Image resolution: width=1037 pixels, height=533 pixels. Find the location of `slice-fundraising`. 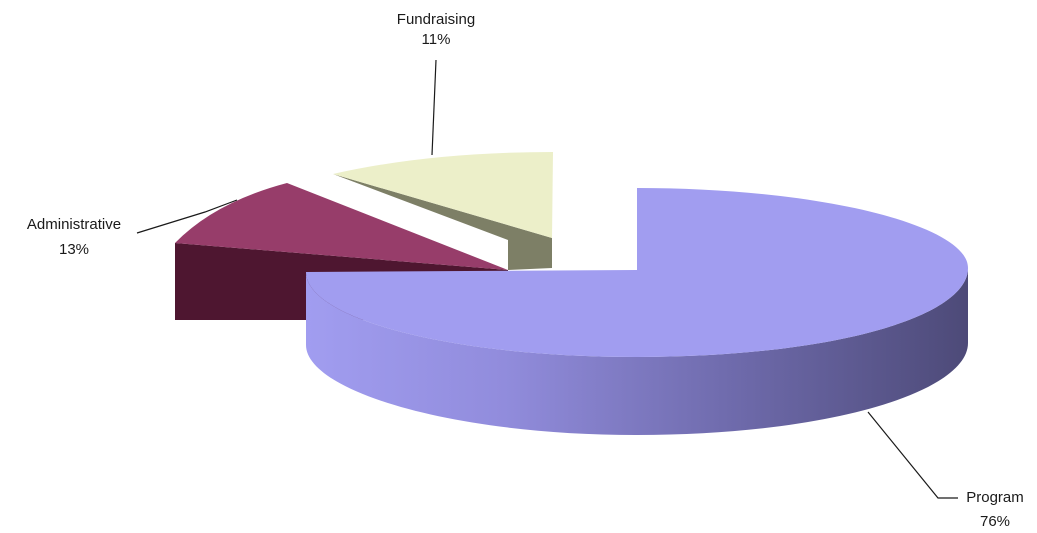

slice-fundraising is located at coordinates (443, 211).